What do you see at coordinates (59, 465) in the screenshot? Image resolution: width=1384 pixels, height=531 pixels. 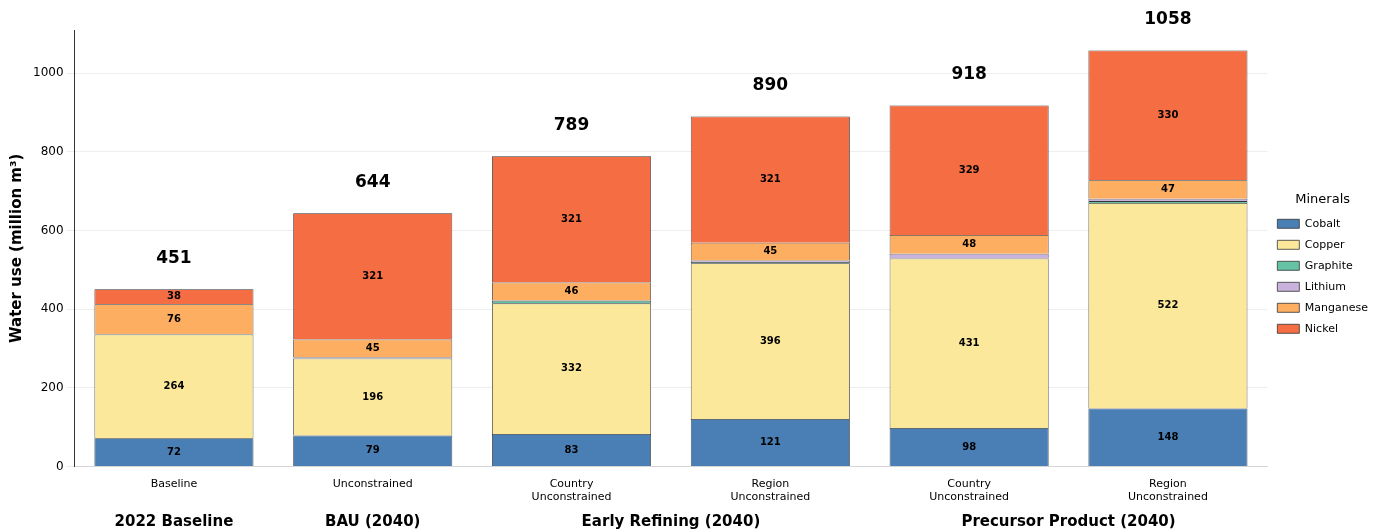 I see `y-tick-label: 0` at bounding box center [59, 465].